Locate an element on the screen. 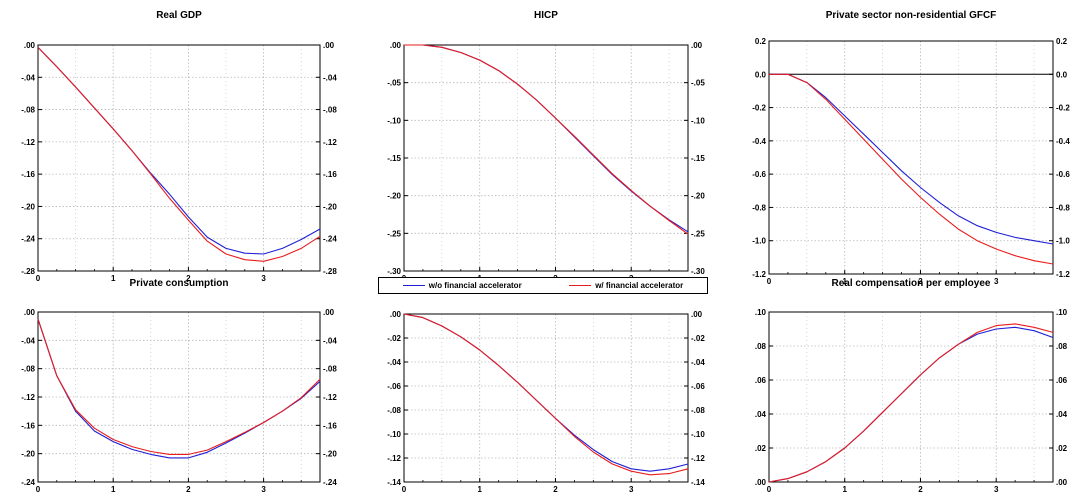 The height and width of the screenshot is (499, 1086). y-tick-label-left: -.25 is located at coordinates (394, 233).